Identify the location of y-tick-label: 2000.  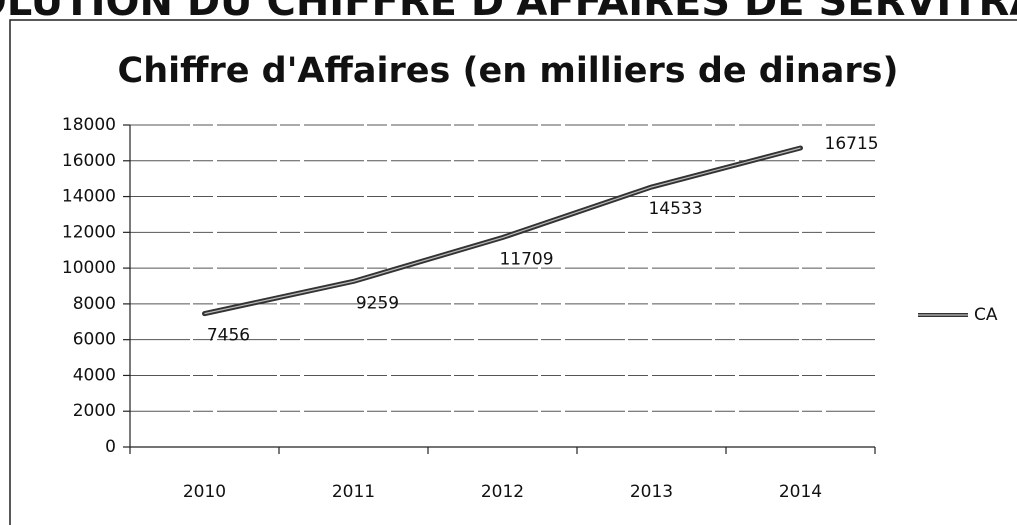
(94, 411).